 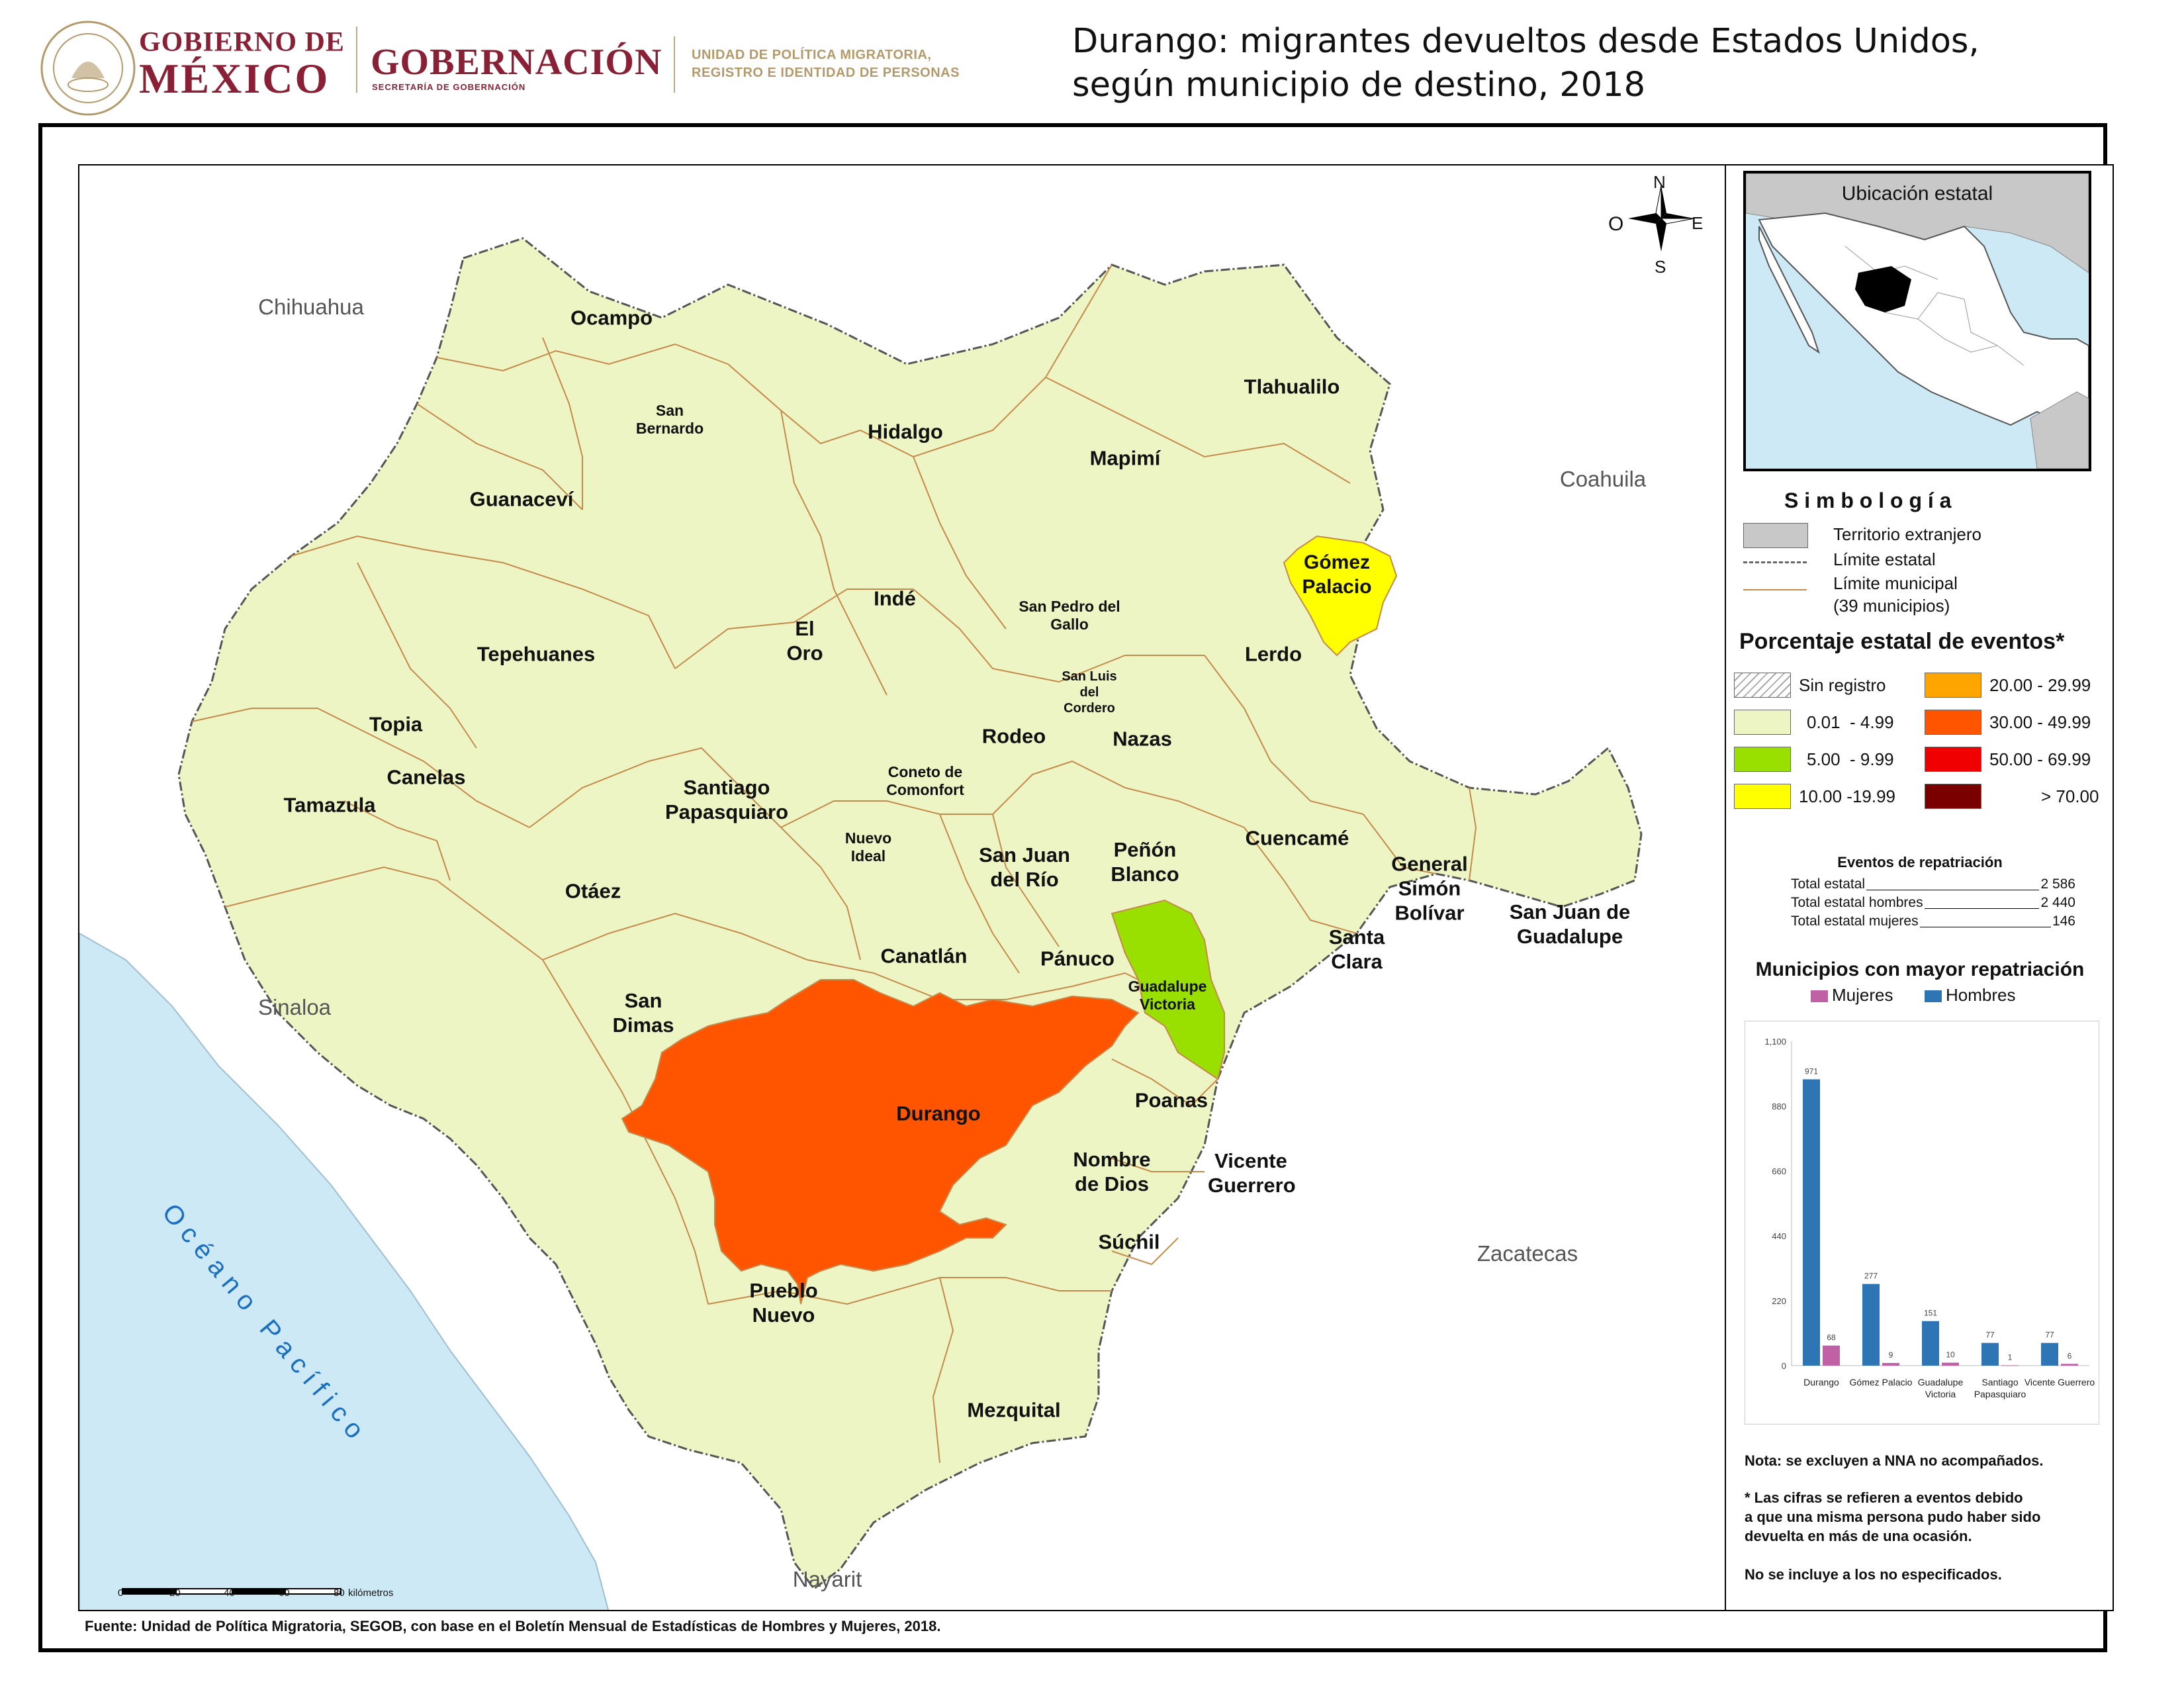 What do you see at coordinates (1142, 739) in the screenshot?
I see `municipality-label: Nazas` at bounding box center [1142, 739].